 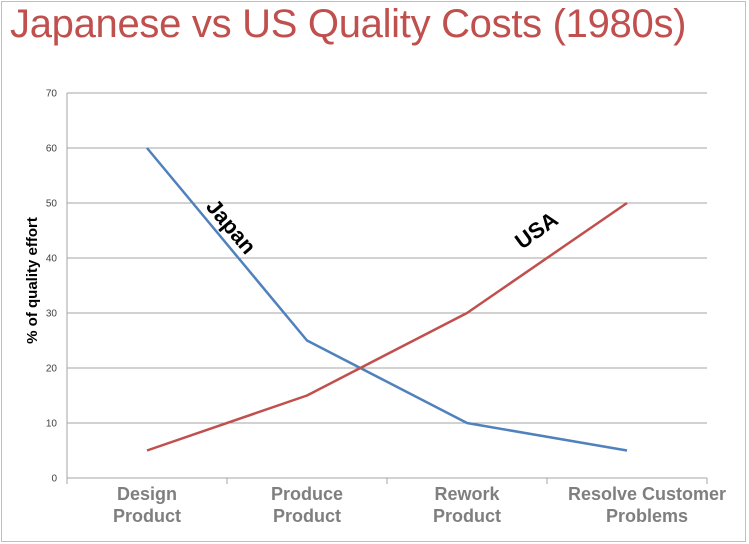 What do you see at coordinates (52, 369) in the screenshot?
I see `y-tick-label: 20` at bounding box center [52, 369].